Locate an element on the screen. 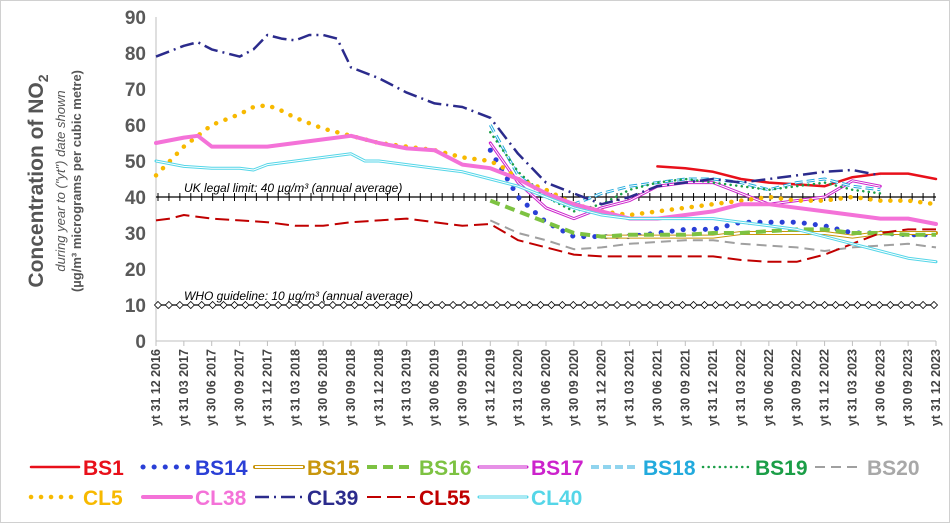  legend-label: CL55 is located at coordinates (445, 498).